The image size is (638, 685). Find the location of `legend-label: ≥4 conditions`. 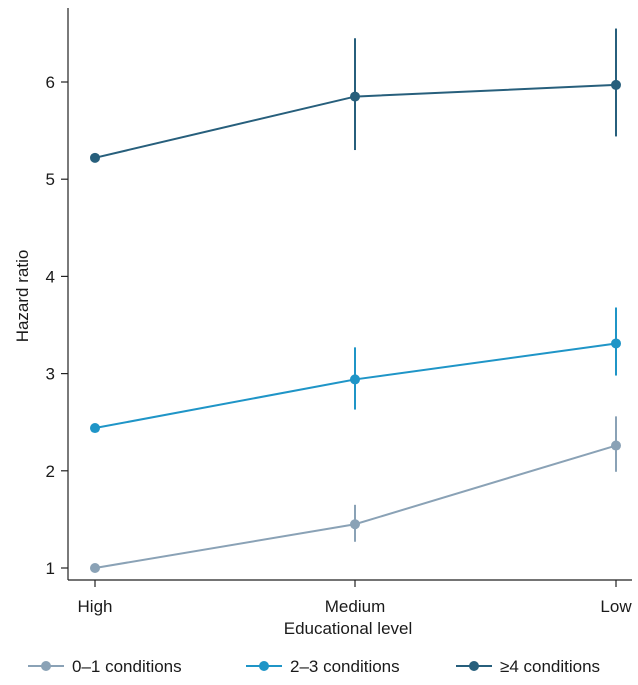

legend-label: ≥4 conditions is located at coordinates (550, 666).